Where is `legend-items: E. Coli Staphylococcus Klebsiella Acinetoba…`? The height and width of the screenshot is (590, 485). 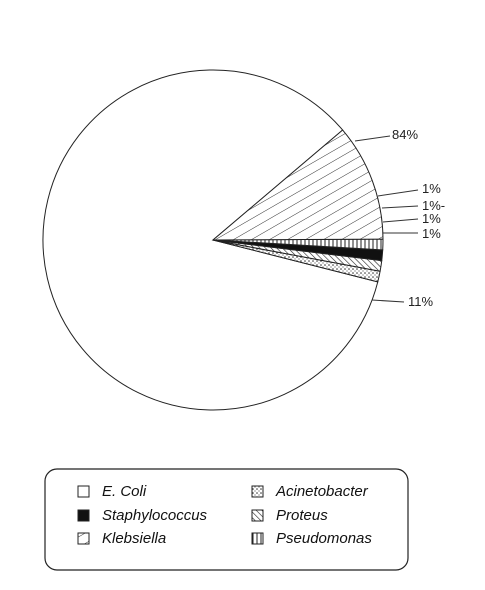
legend-items: E. Coli Staphylococcus Klebsiella Acinetoba… is located at coordinates (224, 515).